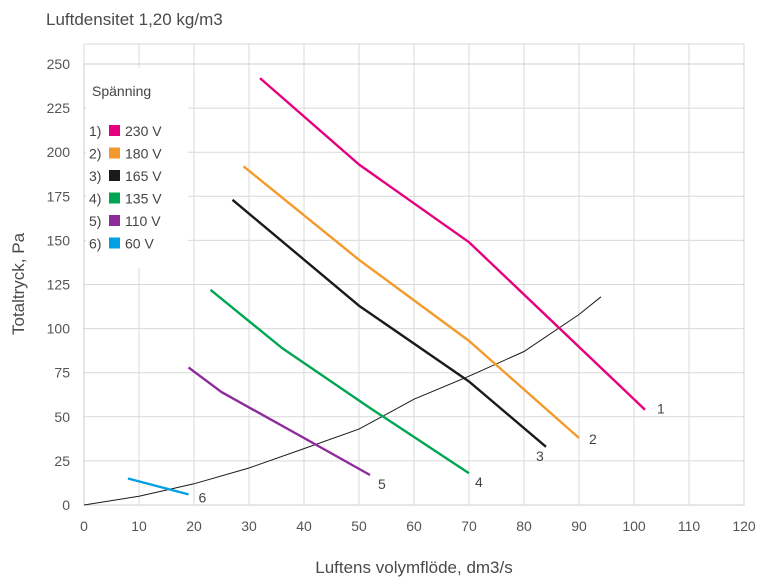 This screenshot has width=760, height=578. What do you see at coordinates (359, 526) in the screenshot?
I see `x-tick-label: 50` at bounding box center [359, 526].